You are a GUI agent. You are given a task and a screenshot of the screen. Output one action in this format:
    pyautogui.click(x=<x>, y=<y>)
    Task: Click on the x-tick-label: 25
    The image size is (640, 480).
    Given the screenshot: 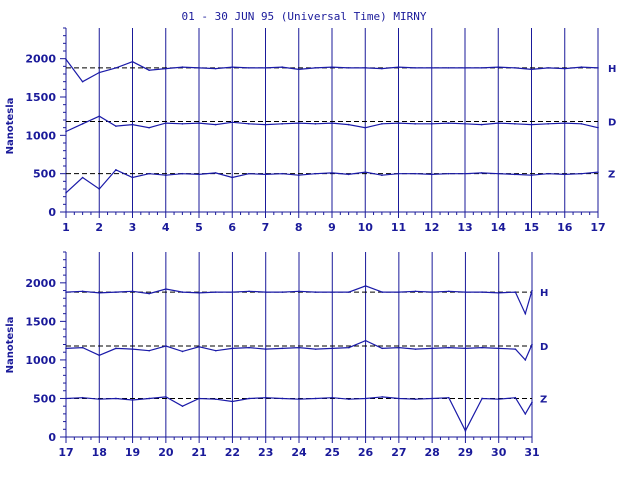 What is the action you would take?
    pyautogui.click(x=332, y=452)
    